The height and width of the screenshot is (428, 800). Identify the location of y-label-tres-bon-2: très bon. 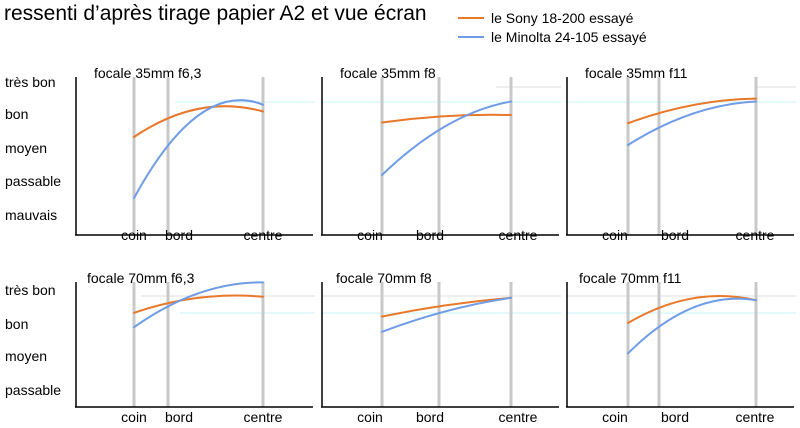
(30, 290).